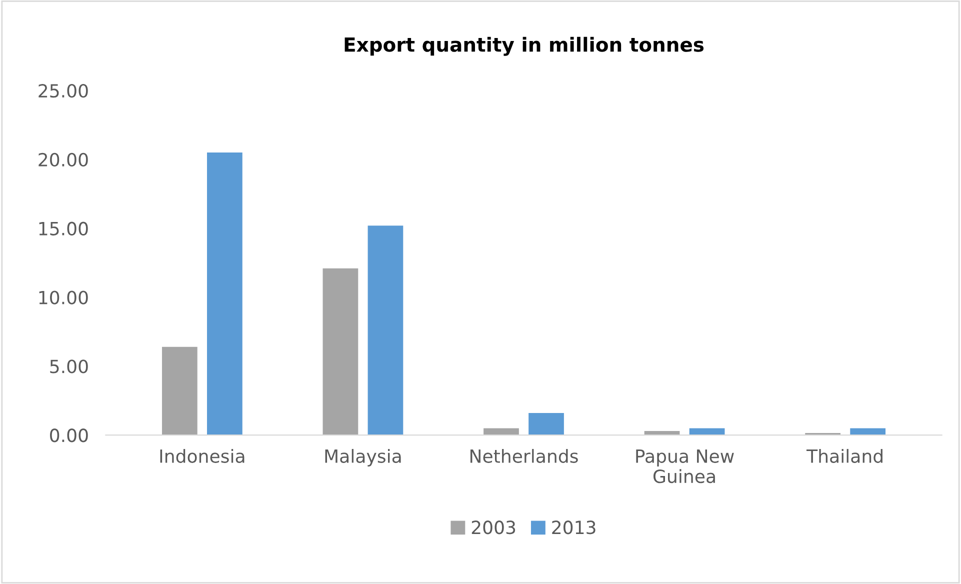 Image resolution: width=961 pixels, height=584 pixels. What do you see at coordinates (63, 91) in the screenshot?
I see `y-tick-label: 25.00` at bounding box center [63, 91].